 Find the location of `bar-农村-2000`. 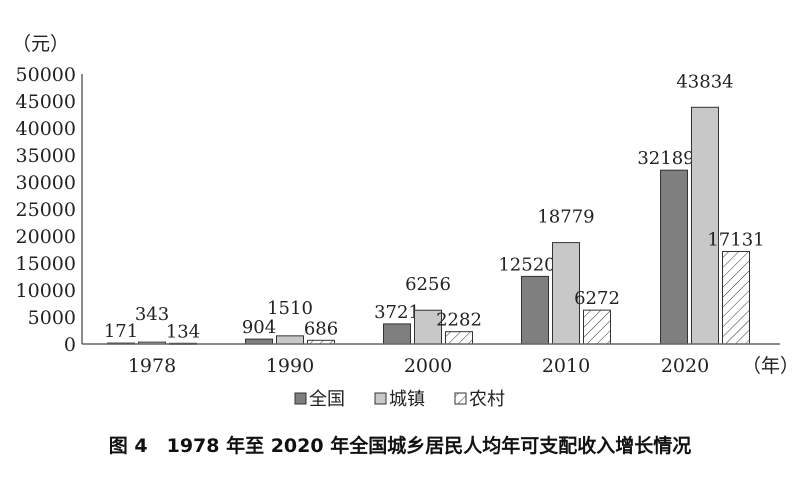

bar-农村-2000 is located at coordinates (459, 338).